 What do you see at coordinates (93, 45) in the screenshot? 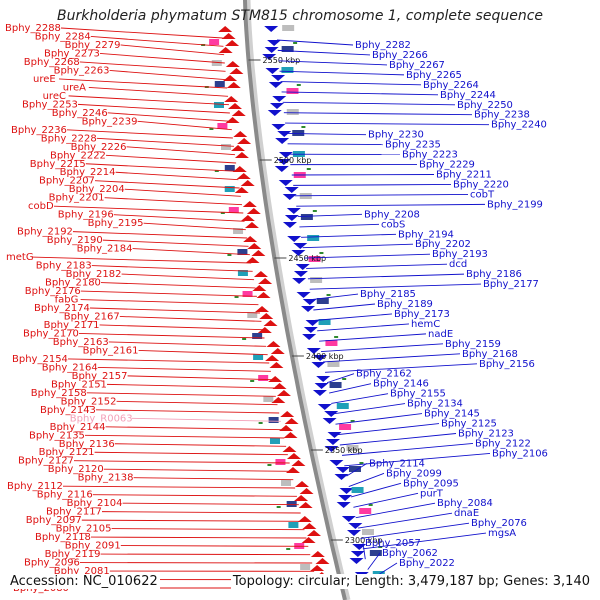
I see `gene-label-forward: Bphy_2279` at bounding box center [93, 45].